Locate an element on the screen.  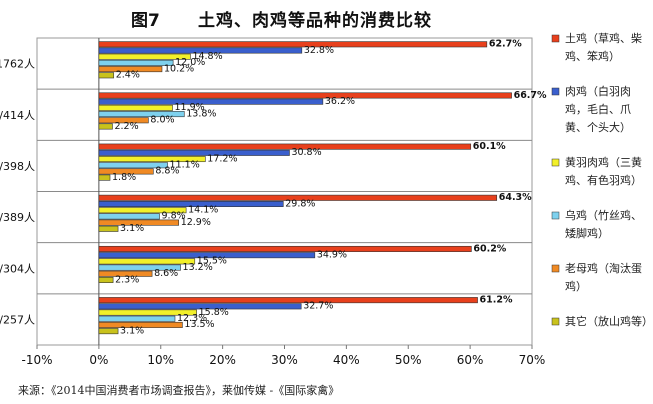
data-label: 2.4% is located at coordinates (128, 75).